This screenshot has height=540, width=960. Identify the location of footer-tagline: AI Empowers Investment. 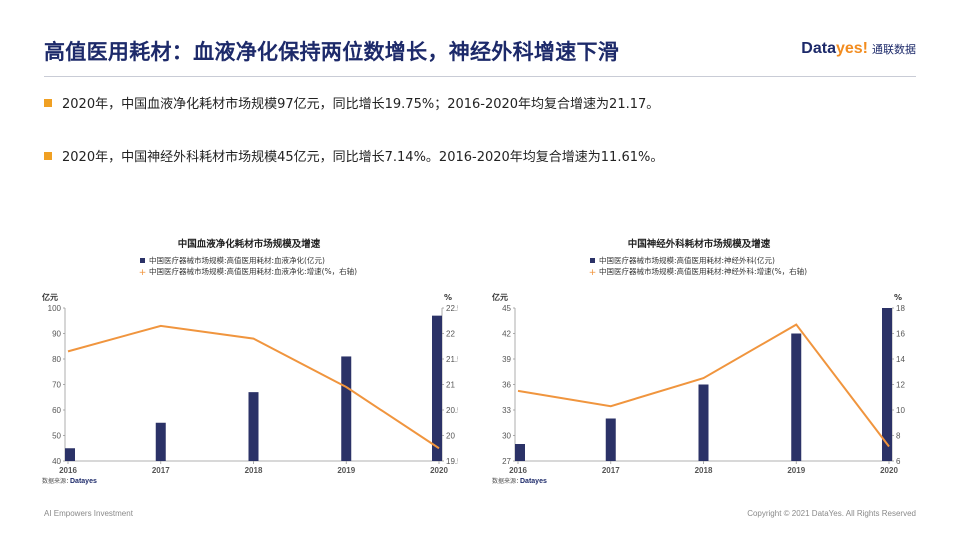
(88, 513).